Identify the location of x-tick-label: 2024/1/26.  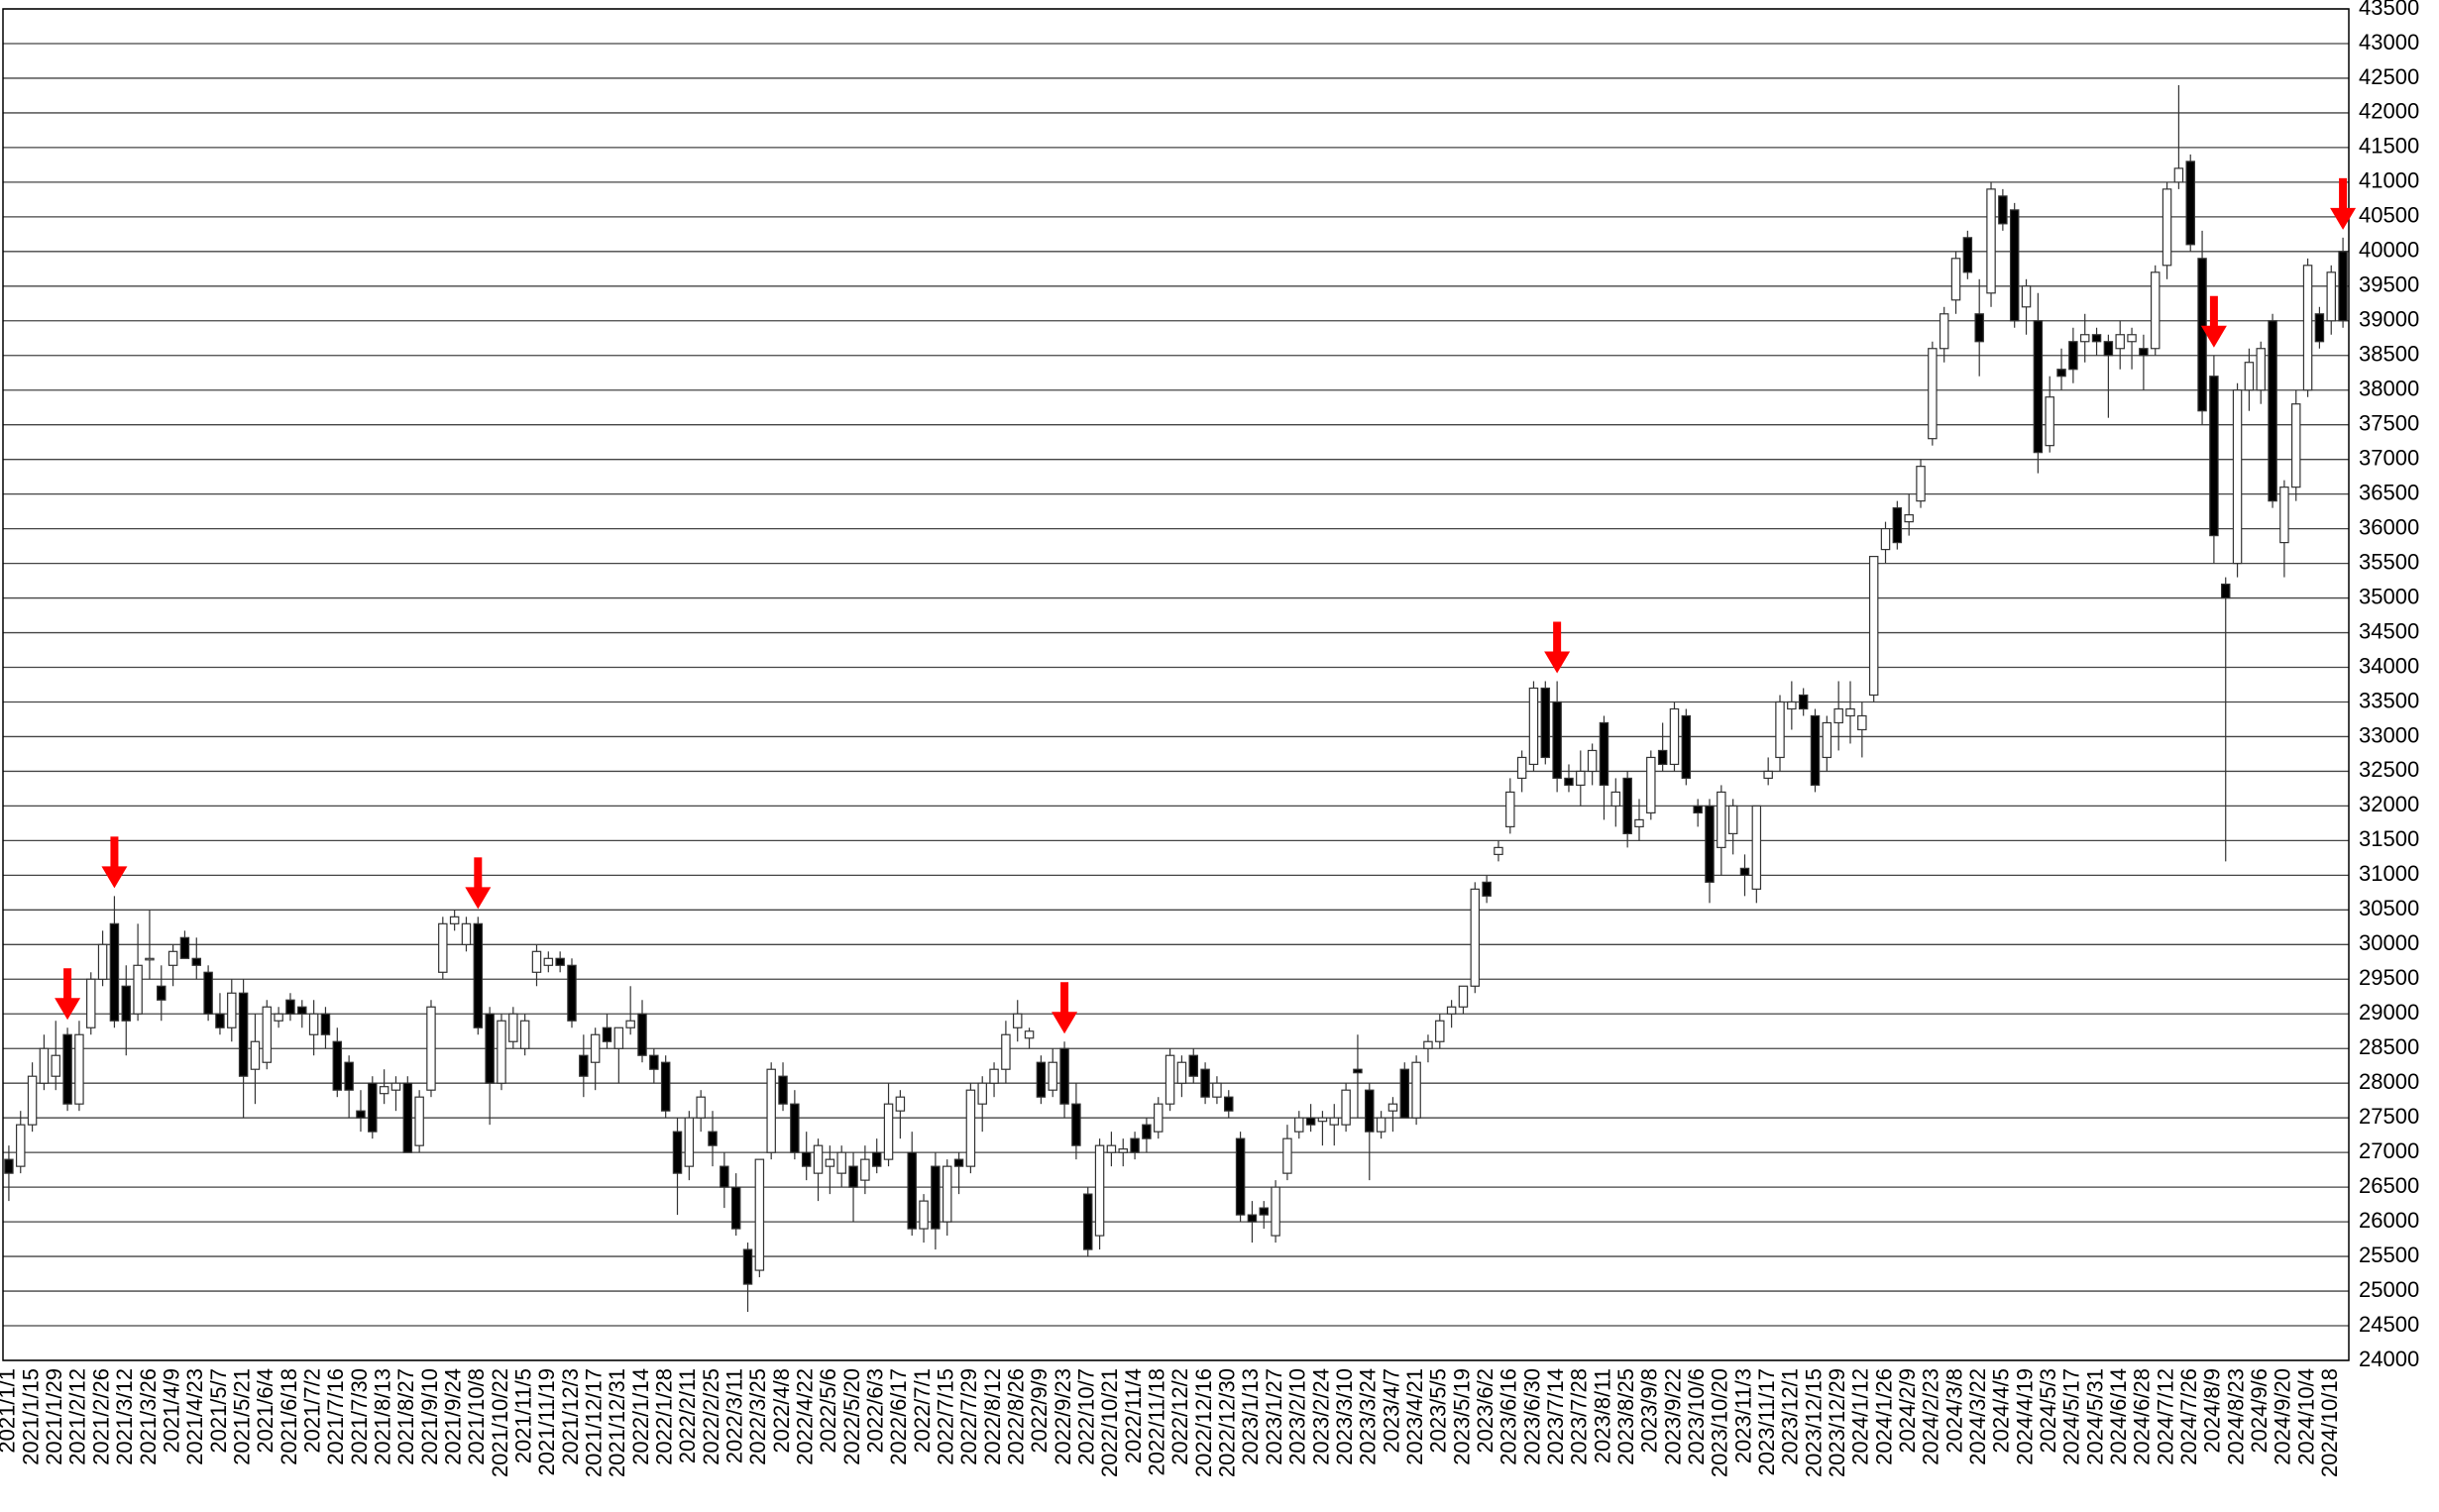
(1884, 1417).